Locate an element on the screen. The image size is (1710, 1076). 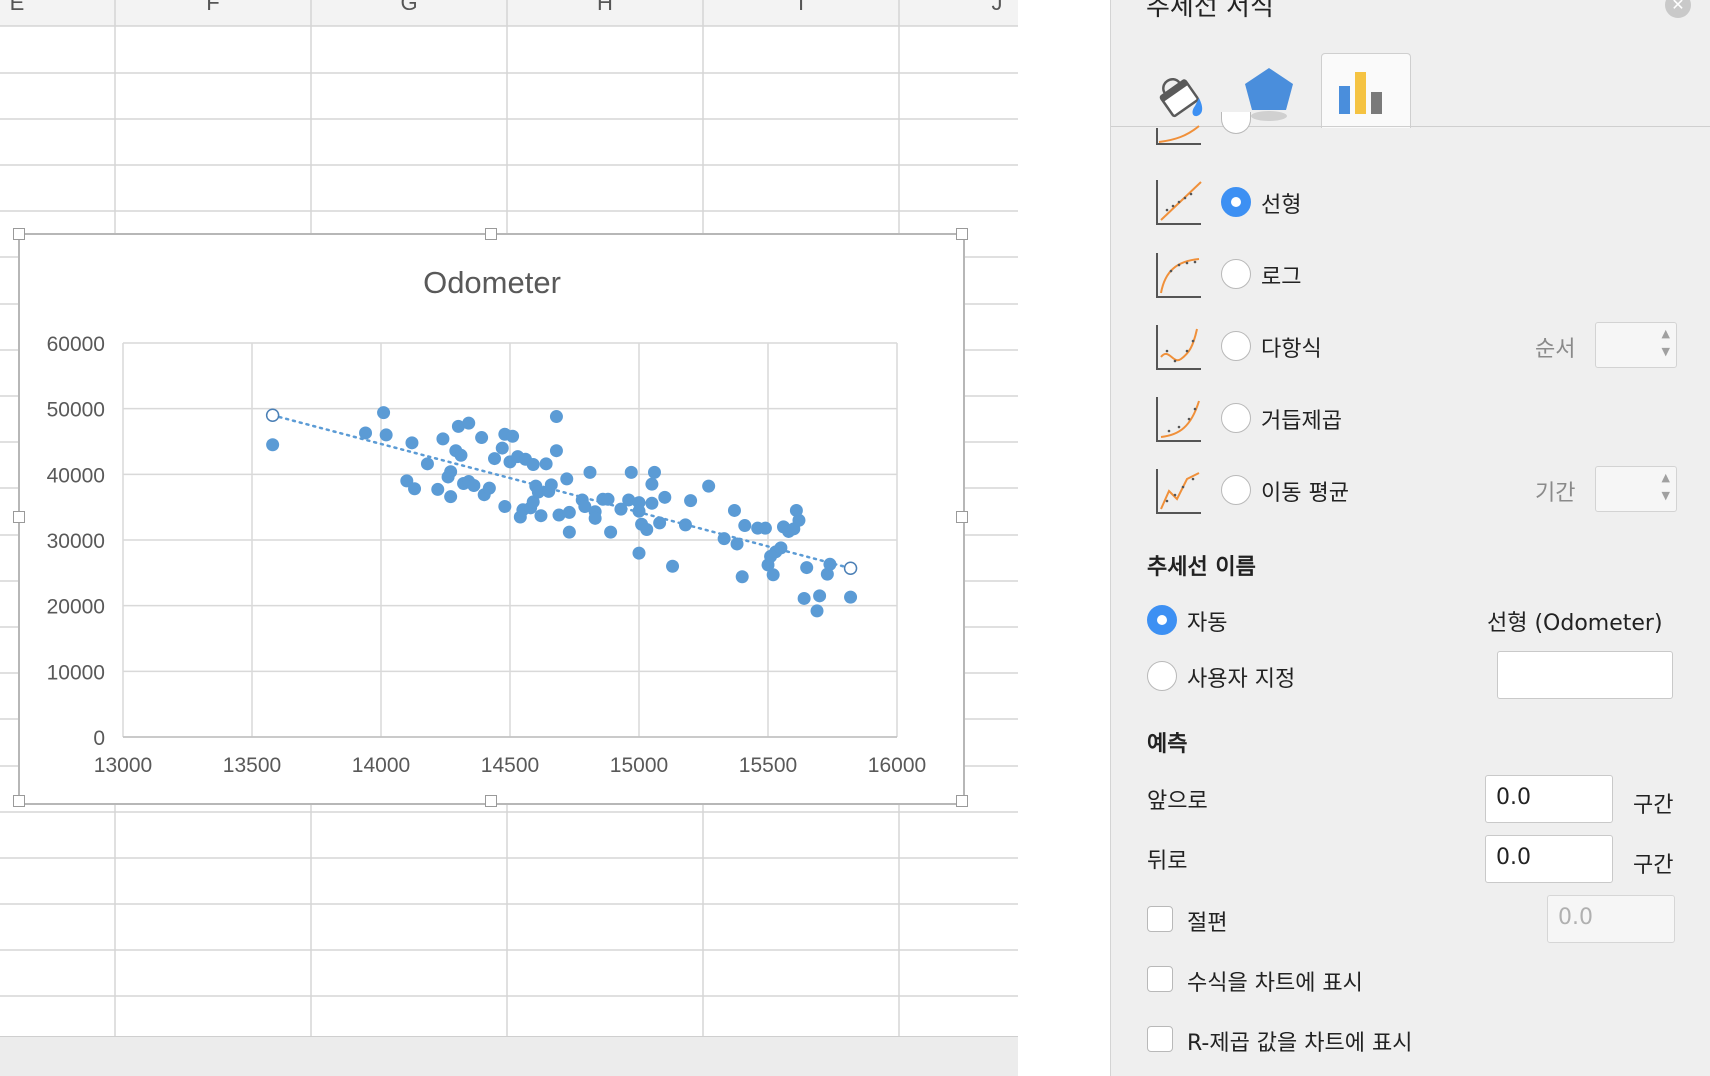
option-moving-average-label: 이동 평균 is located at coordinates (1305, 493).